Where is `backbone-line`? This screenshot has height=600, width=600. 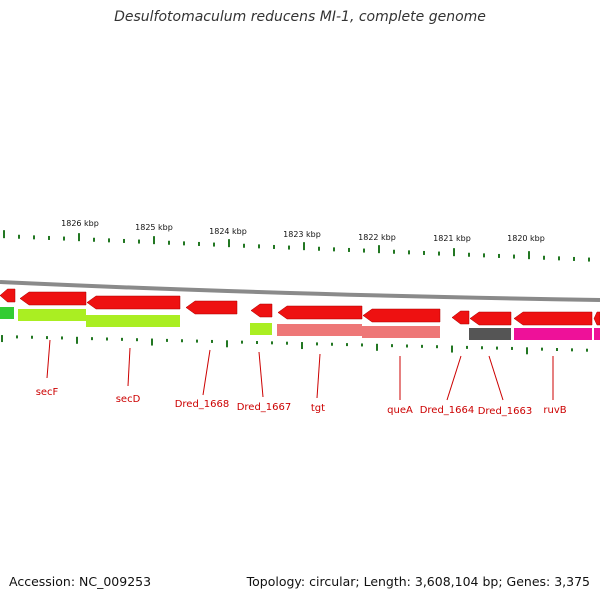
backbone-line is located at coordinates (300, 291).